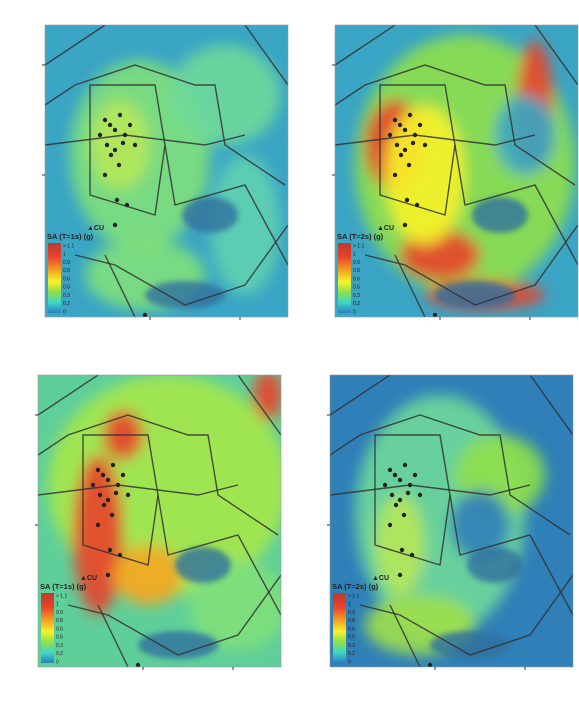 The image size is (579, 705). What do you see at coordinates (64, 255) in the screenshot?
I see `legend-label: 1` at bounding box center [64, 255].